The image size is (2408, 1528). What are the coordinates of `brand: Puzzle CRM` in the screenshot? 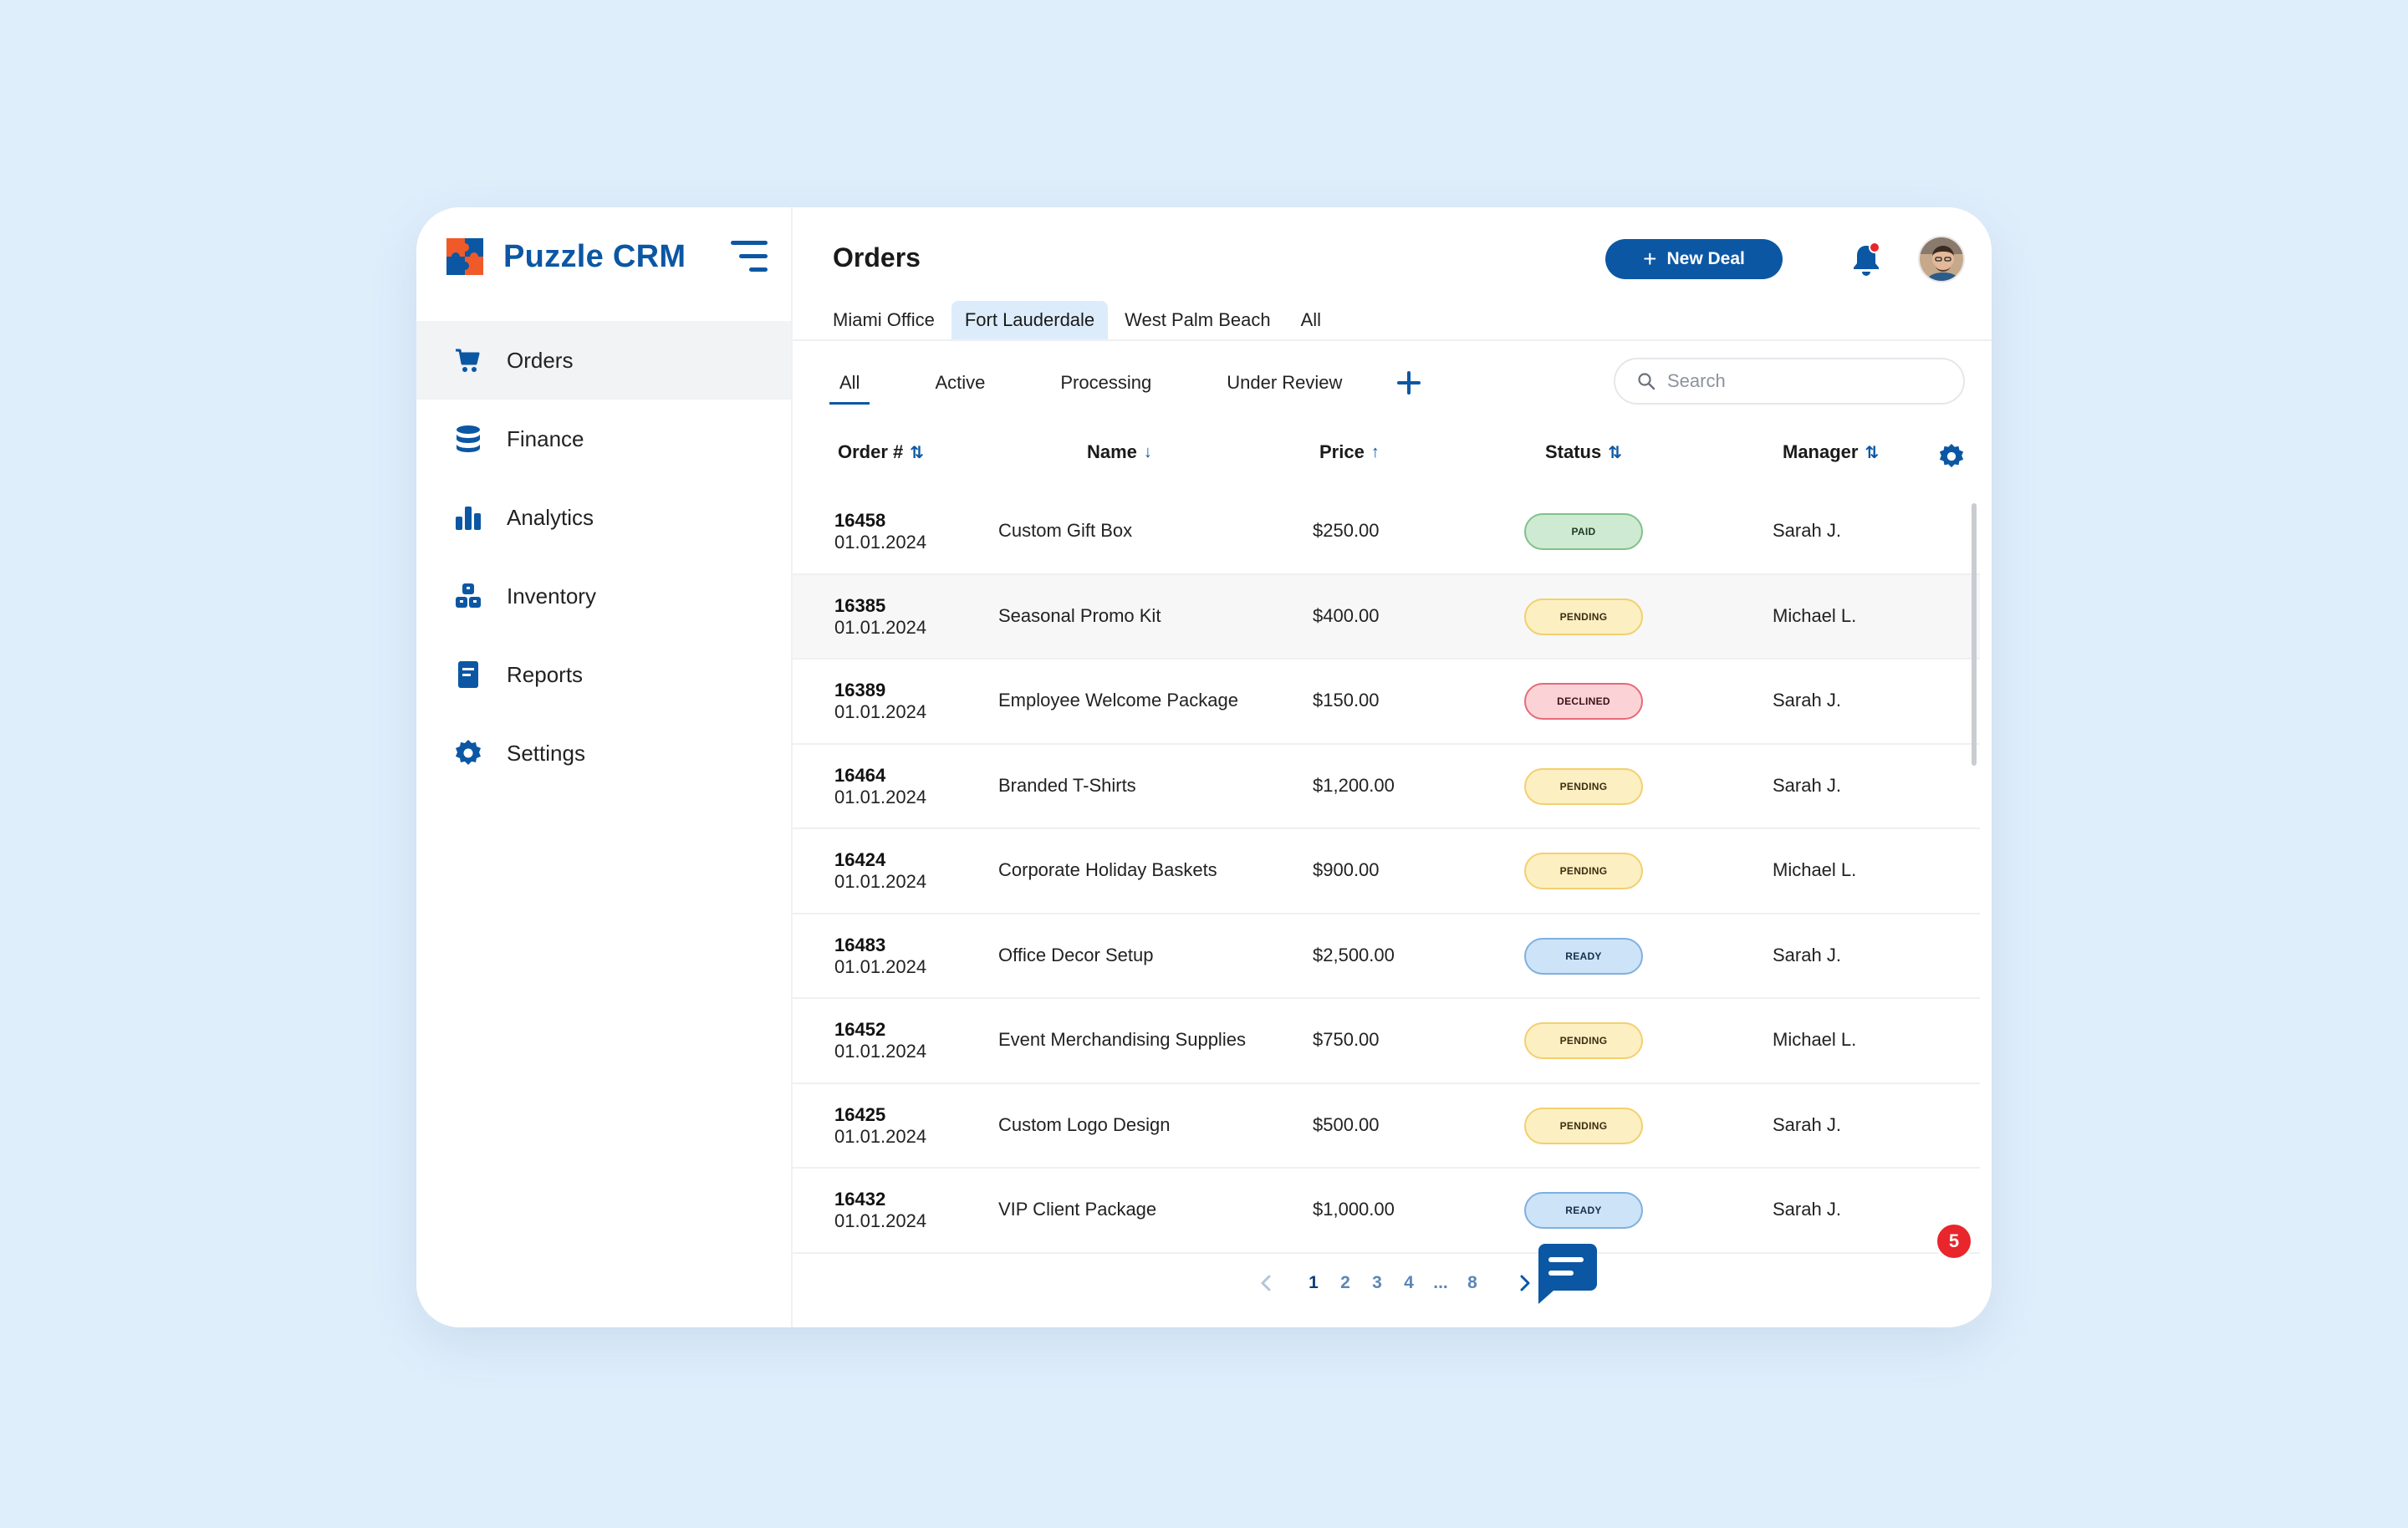 It's located at (566, 256).